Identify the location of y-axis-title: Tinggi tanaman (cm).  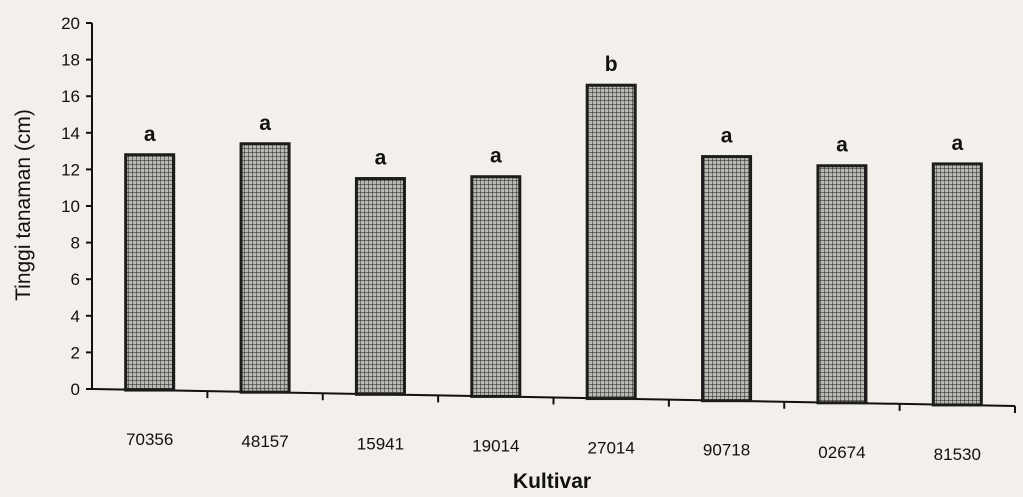
(23, 205).